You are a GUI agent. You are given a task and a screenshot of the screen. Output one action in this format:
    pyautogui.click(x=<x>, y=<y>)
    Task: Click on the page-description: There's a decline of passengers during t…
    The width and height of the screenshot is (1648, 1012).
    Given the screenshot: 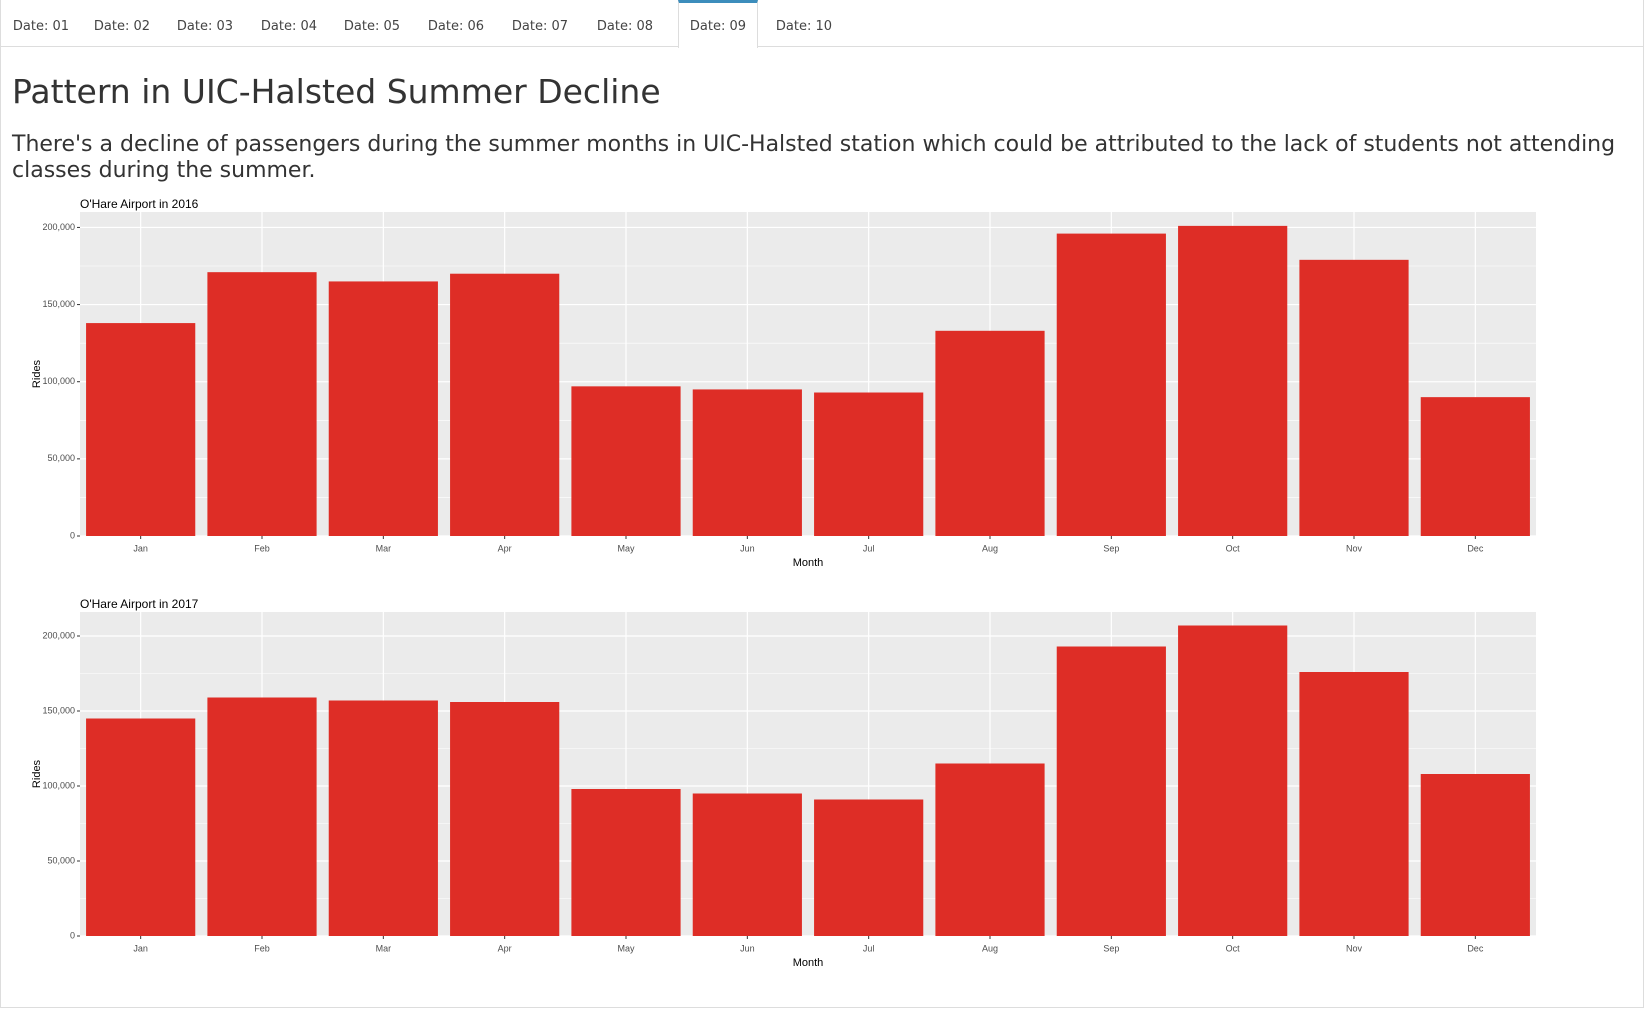 What is the action you would take?
    pyautogui.click(x=814, y=157)
    